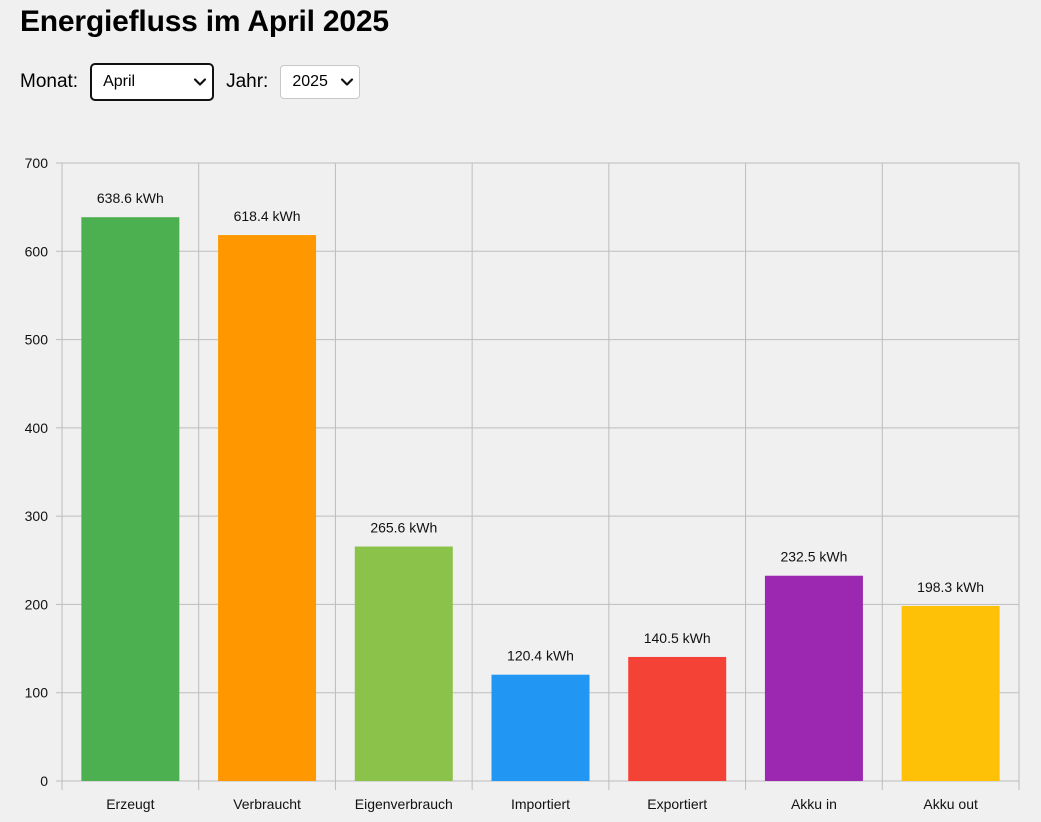 This screenshot has height=822, width=1041. I want to click on data-label: 120.4 kWh, so click(540, 656).